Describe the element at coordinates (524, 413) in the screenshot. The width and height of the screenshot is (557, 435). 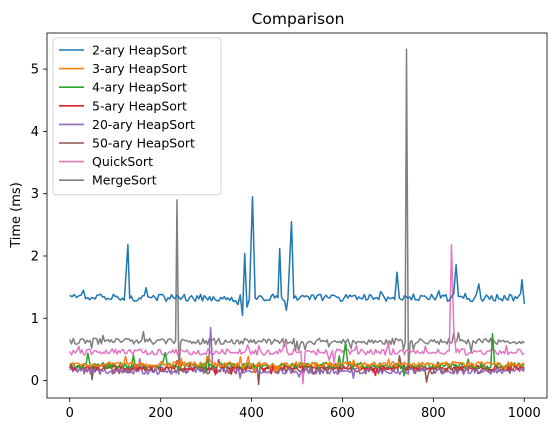
I see `x-tick-label: 1000` at that location.